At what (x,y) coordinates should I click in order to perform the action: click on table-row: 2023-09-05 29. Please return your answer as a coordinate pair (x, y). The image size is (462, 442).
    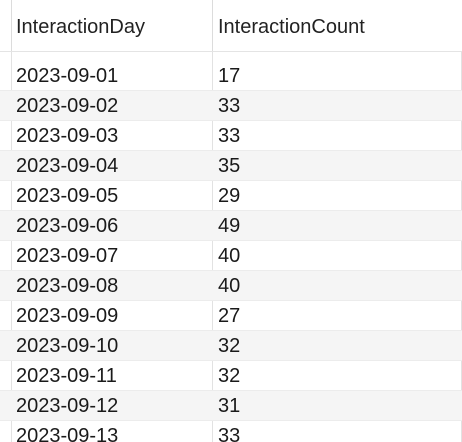
    Looking at the image, I should click on (231, 196).